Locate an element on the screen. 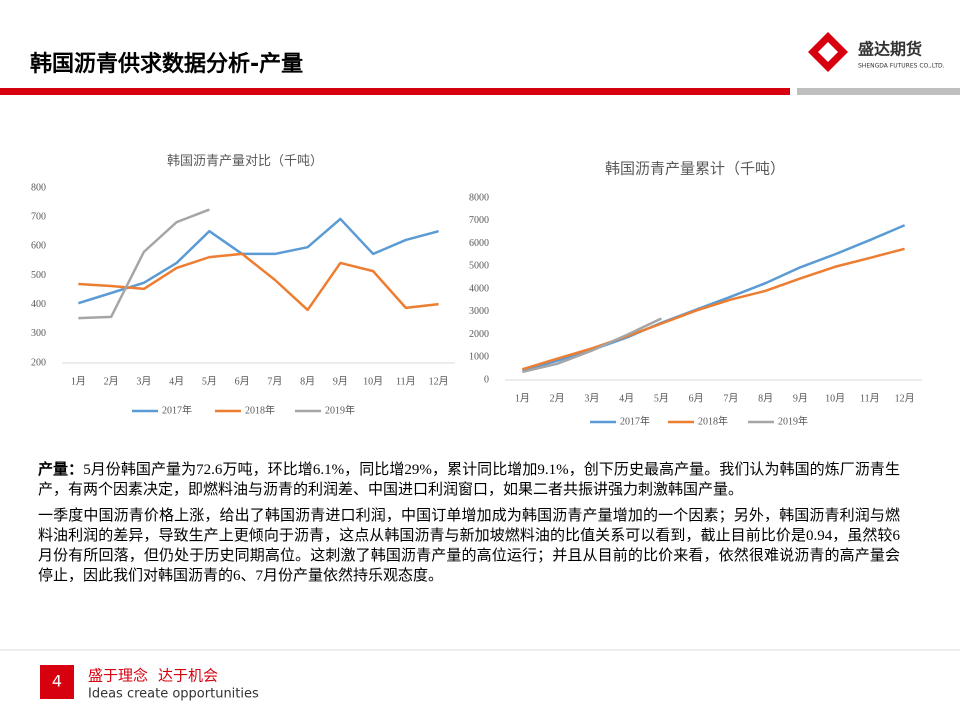  page-box is located at coordinates (57, 682).